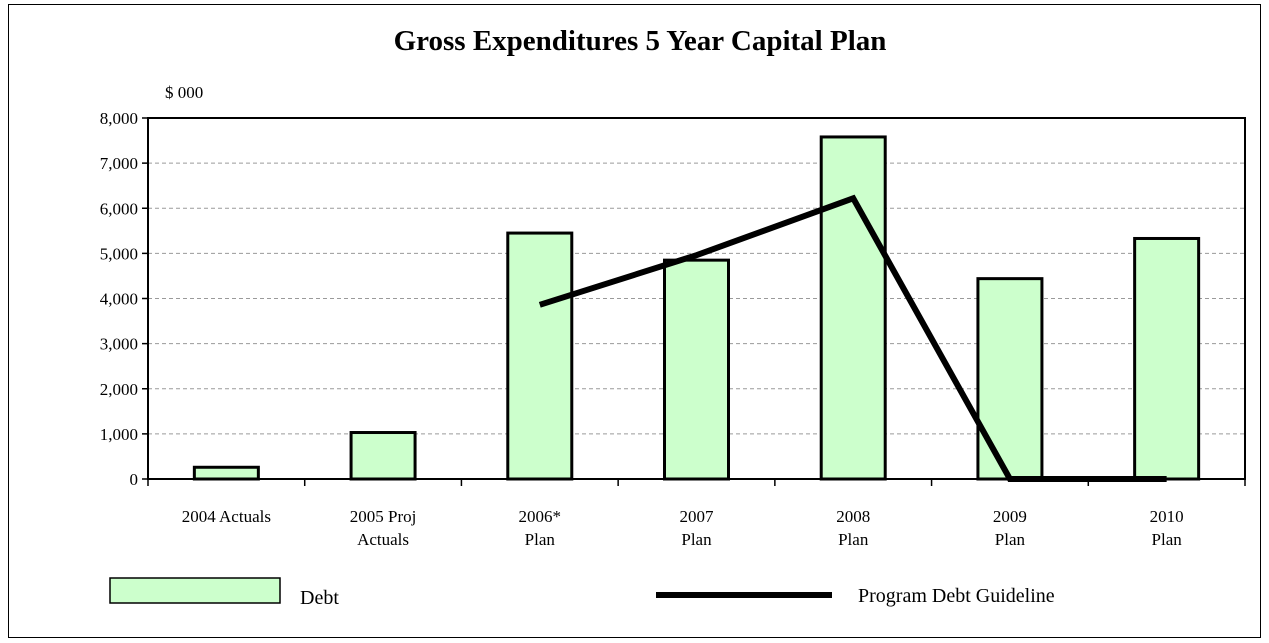 The height and width of the screenshot is (643, 1269). Describe the element at coordinates (119, 118) in the screenshot. I see `y-tick-label-8: 8,000` at that location.